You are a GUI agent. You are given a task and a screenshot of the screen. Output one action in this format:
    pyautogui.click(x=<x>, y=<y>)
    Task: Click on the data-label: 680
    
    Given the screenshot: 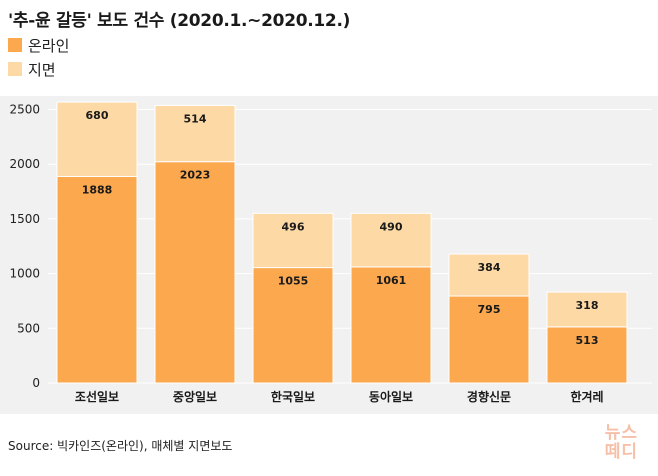 What is the action you would take?
    pyautogui.click(x=97, y=115)
    